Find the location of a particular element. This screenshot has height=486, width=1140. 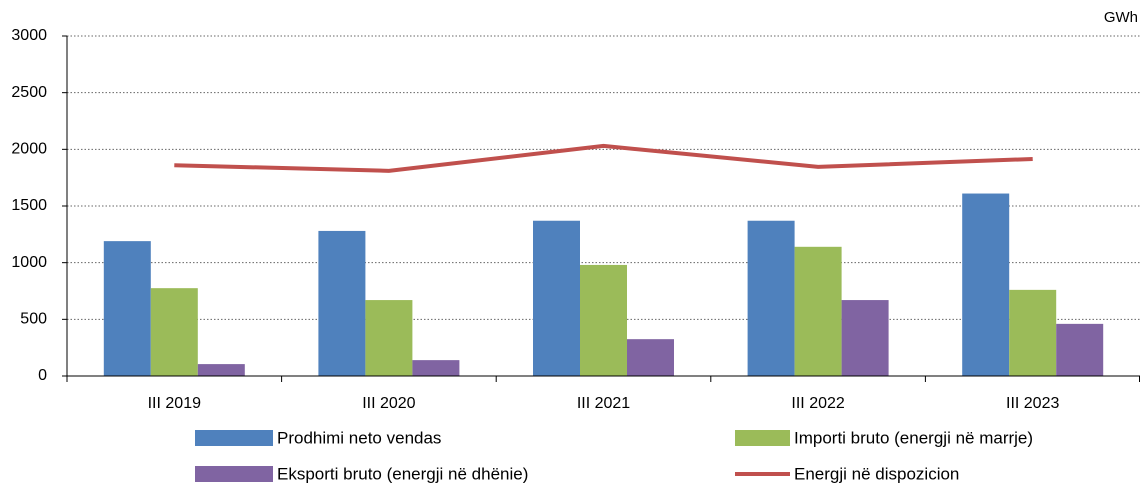

legend-label: Prodhimi neto vendas is located at coordinates (359, 437).